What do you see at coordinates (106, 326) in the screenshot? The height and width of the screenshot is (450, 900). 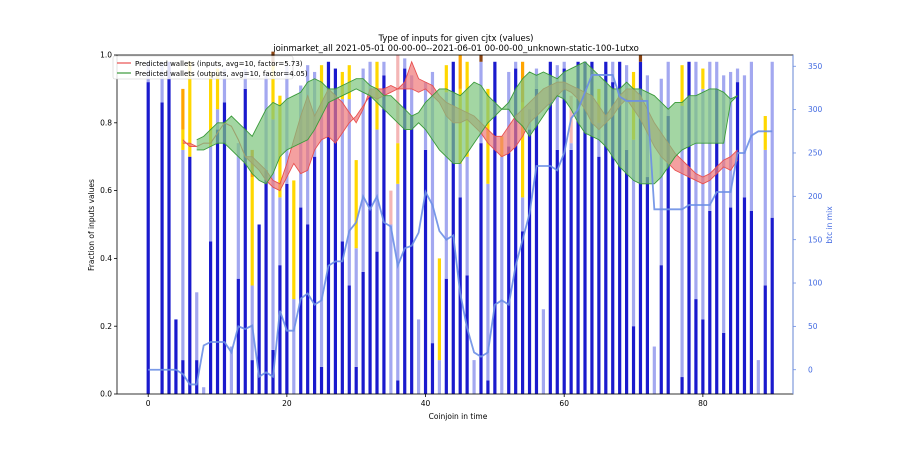 I see `y-tick-label-0.2: 0.2` at bounding box center [106, 326].